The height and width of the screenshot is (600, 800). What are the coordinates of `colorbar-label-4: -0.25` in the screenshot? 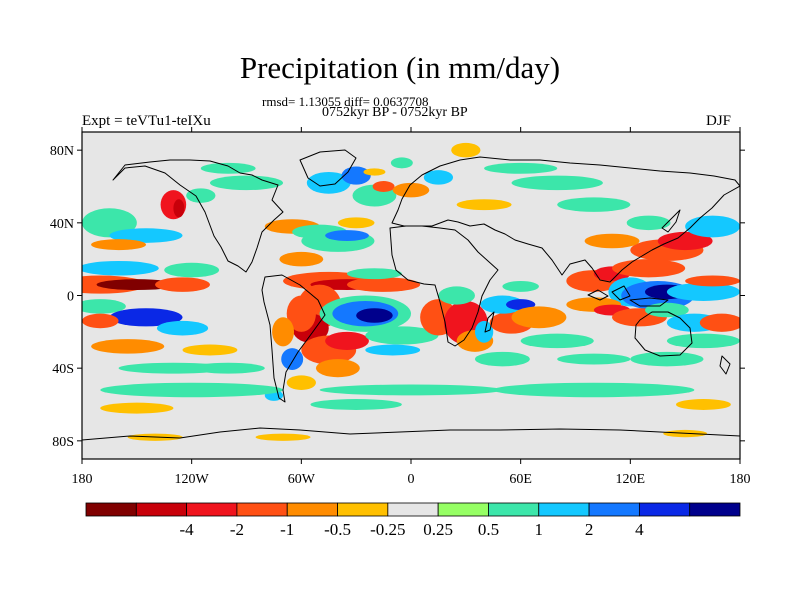 It's located at (387, 529).